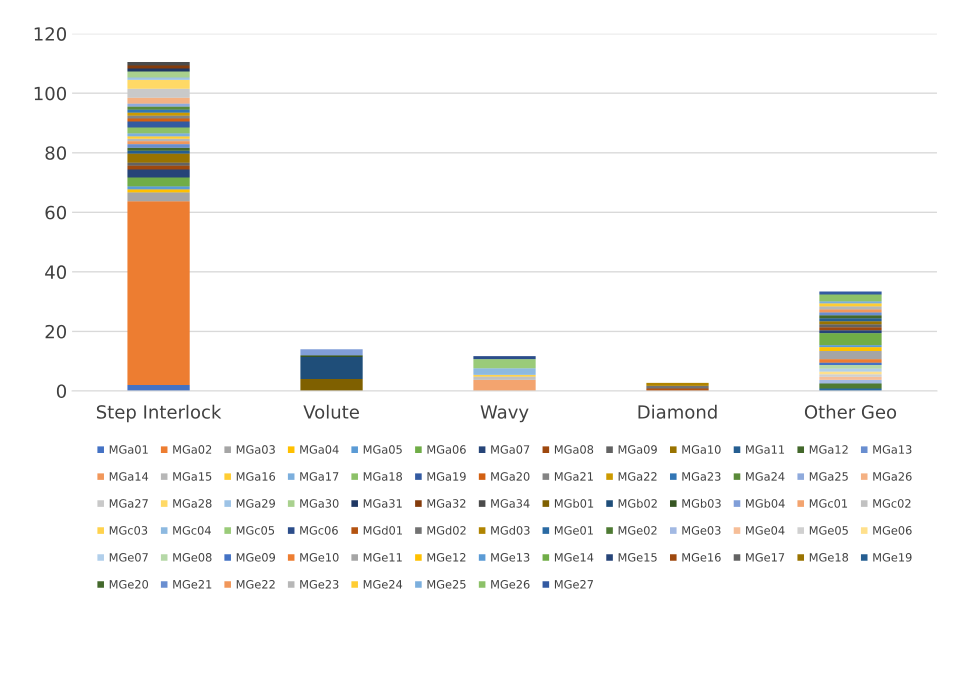 The width and height of the screenshot is (961, 674). What do you see at coordinates (574, 503) in the screenshot?
I see `legend-label: MGb01` at bounding box center [574, 503].